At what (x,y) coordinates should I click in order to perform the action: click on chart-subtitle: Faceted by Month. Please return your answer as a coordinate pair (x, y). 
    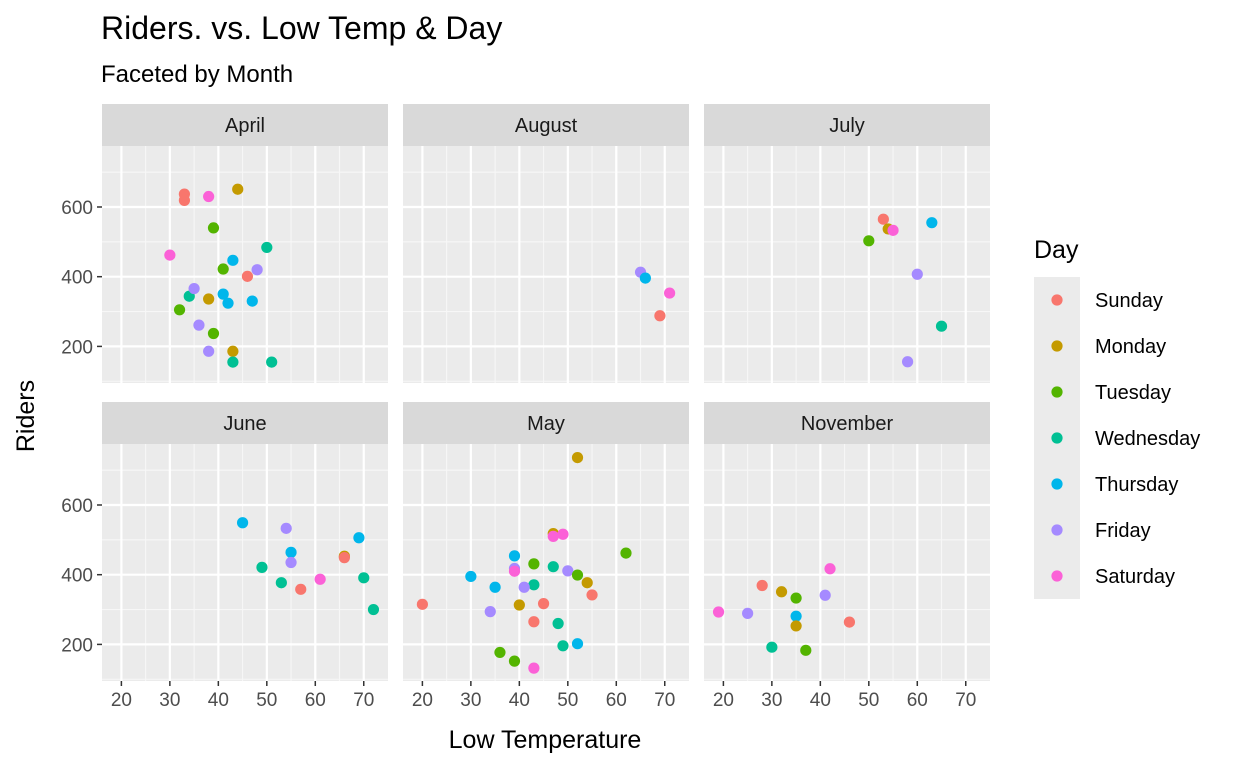
    Looking at the image, I should click on (197, 74).